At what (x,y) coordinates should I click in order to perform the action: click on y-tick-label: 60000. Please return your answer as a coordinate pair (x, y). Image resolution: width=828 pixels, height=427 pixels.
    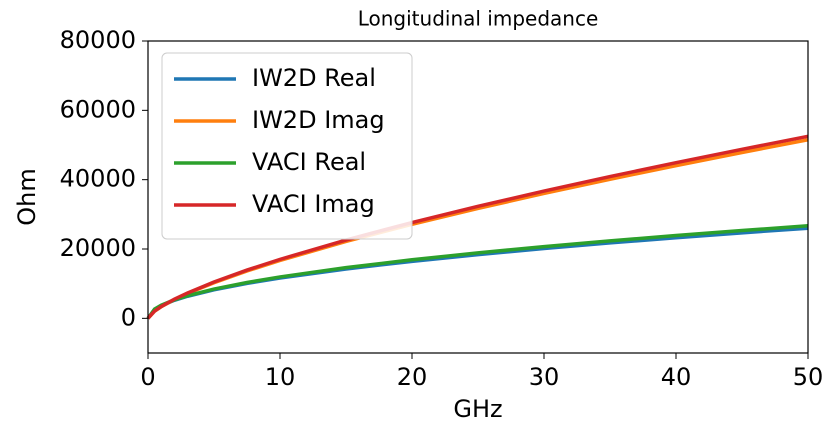
    Looking at the image, I should click on (98, 109).